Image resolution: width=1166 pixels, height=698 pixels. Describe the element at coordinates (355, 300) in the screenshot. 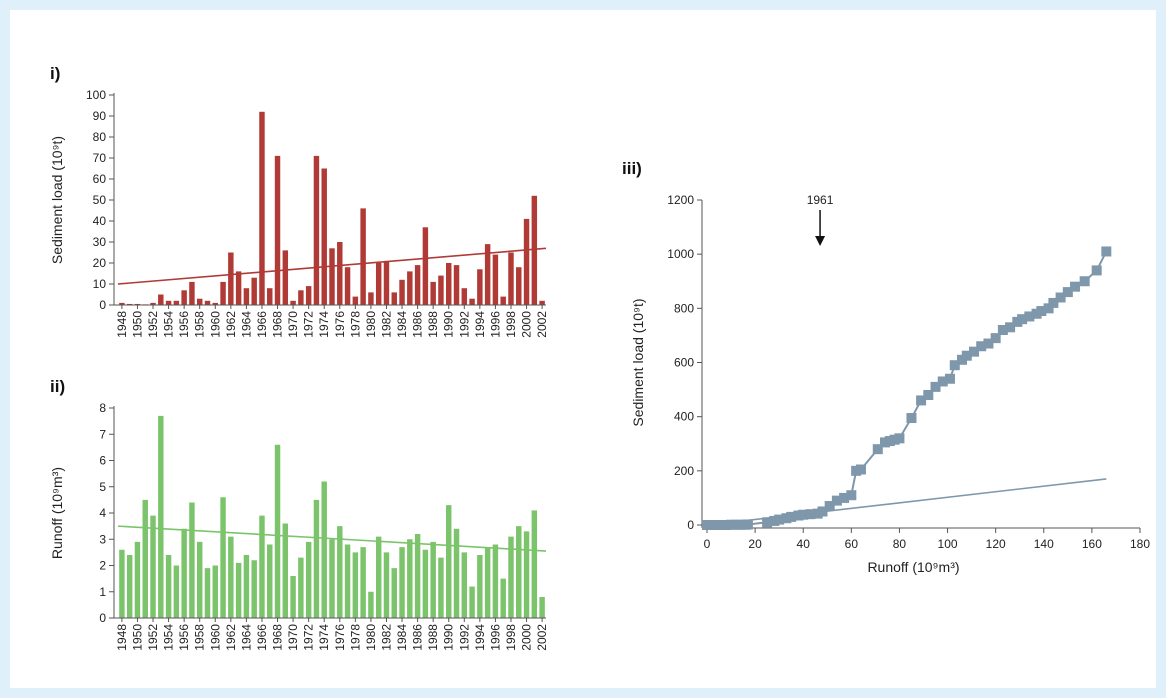

I see `bar-1978` at that location.